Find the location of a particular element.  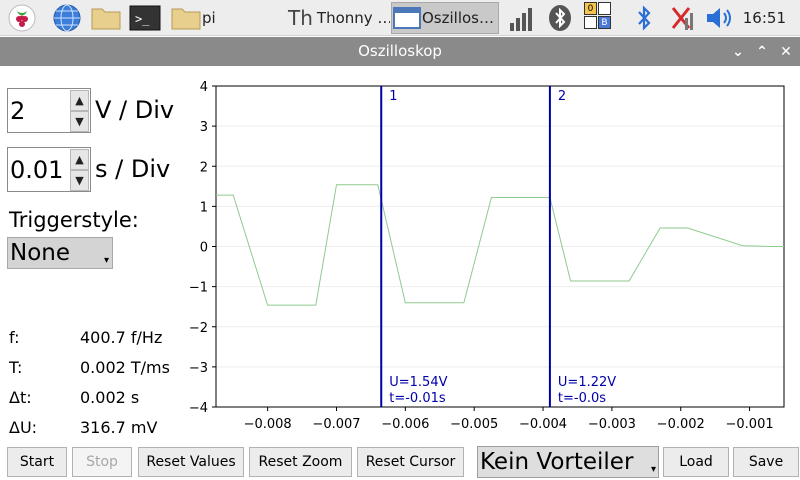

cpu-monitor-icon is located at coordinates (521, 18).